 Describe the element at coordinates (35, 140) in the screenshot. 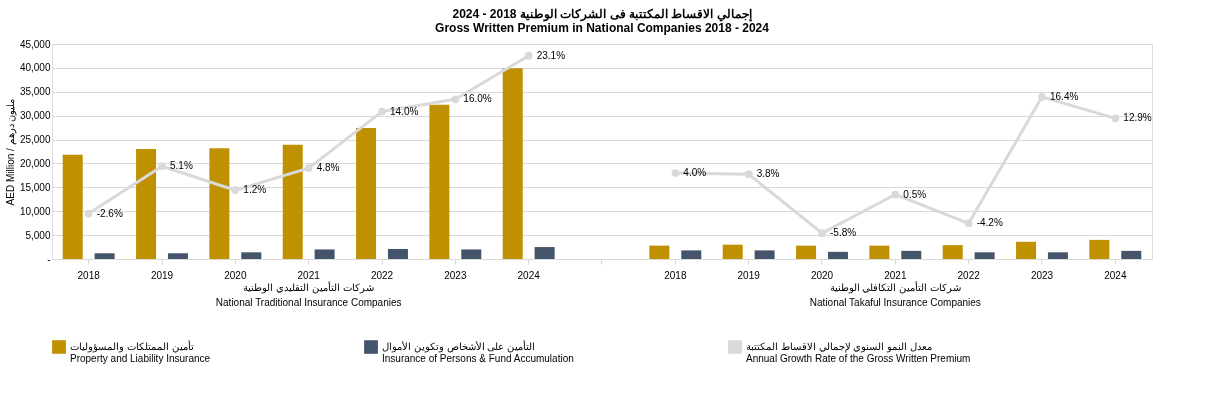

I see `y-tick-label: 25,000` at that location.